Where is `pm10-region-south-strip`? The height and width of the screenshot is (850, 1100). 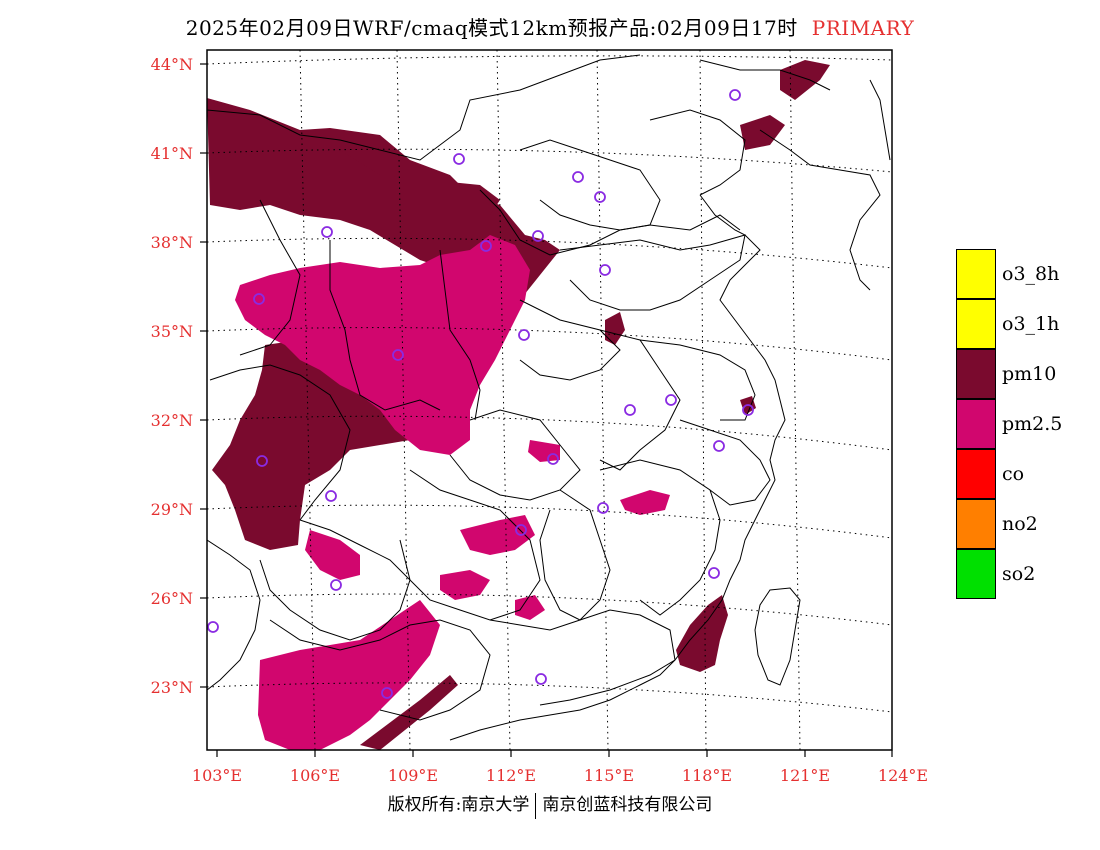
pm10-region-south-strip is located at coordinates (409, 712).